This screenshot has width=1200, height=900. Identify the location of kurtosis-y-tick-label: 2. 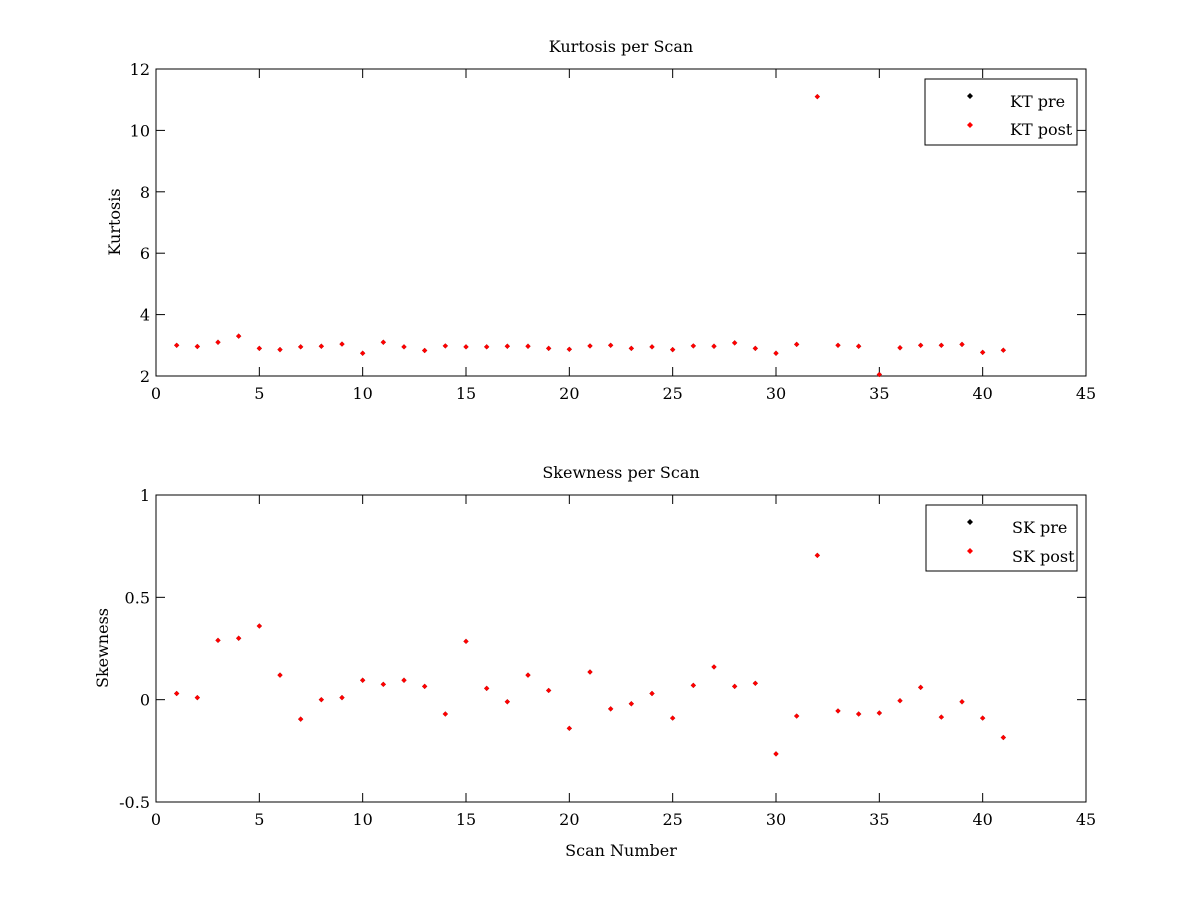
(145, 376).